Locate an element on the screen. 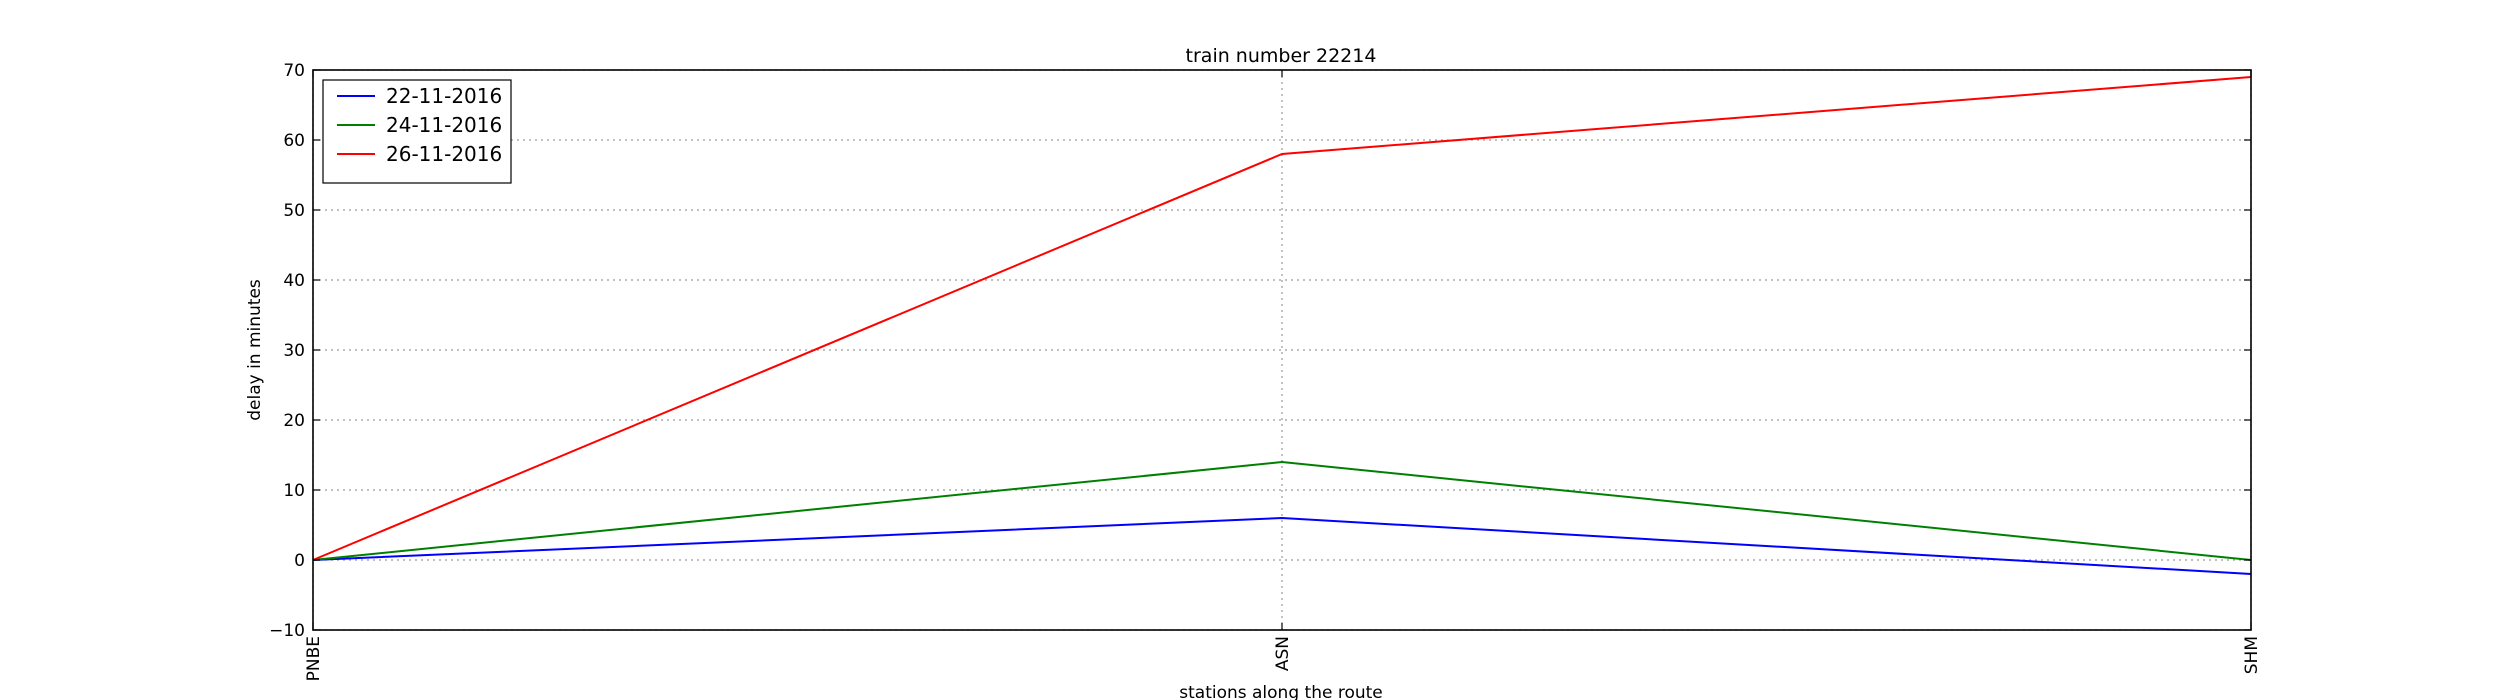  y-tick-label: 60 is located at coordinates (294, 141).